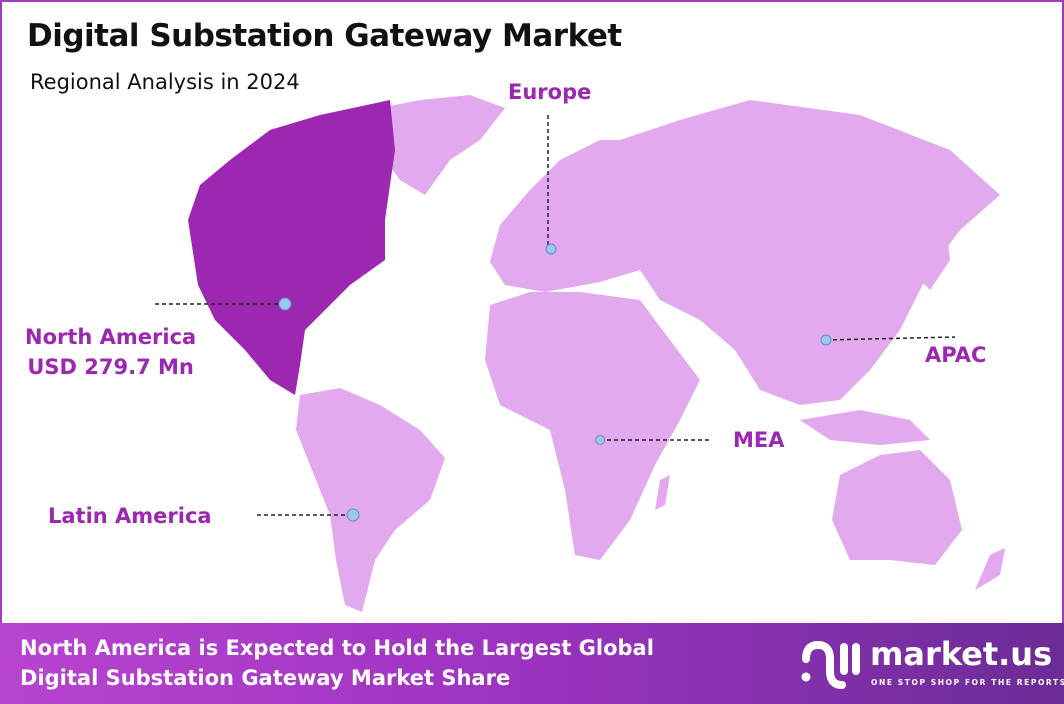 The image size is (1064, 704). Describe the element at coordinates (551, 249) in the screenshot. I see `europe-marker` at that location.